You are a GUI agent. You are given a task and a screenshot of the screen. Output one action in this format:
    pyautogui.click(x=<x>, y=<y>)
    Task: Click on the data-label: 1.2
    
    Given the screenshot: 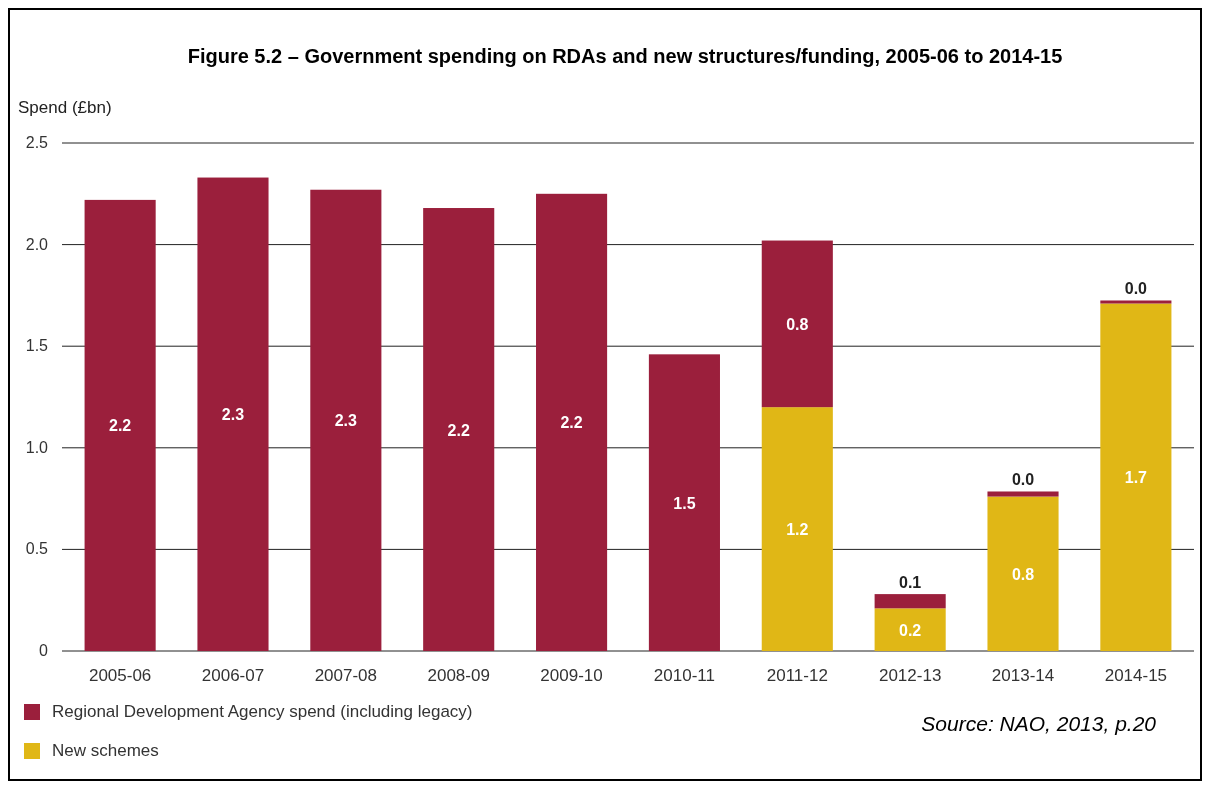 What is the action you would take?
    pyautogui.click(x=797, y=530)
    